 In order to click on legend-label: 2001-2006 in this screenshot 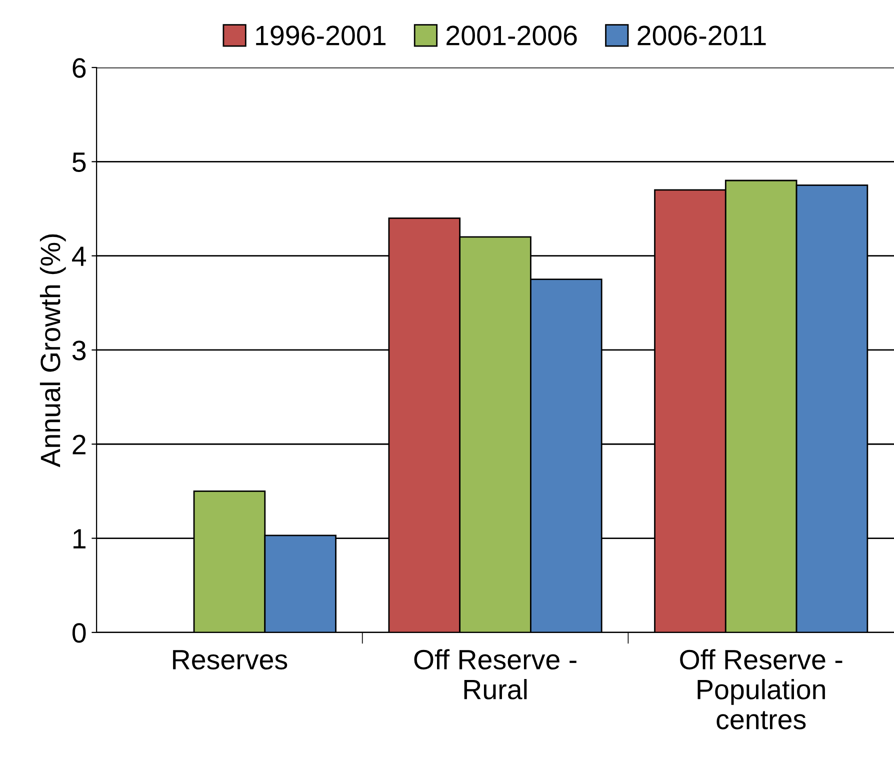, I will do `click(511, 36)`.